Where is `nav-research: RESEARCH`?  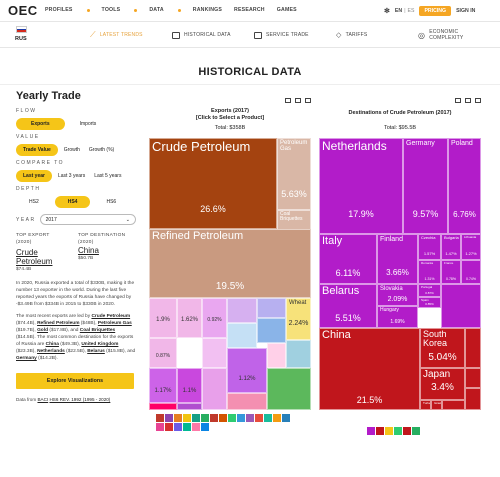 nav-research: RESEARCH is located at coordinates (249, 10).